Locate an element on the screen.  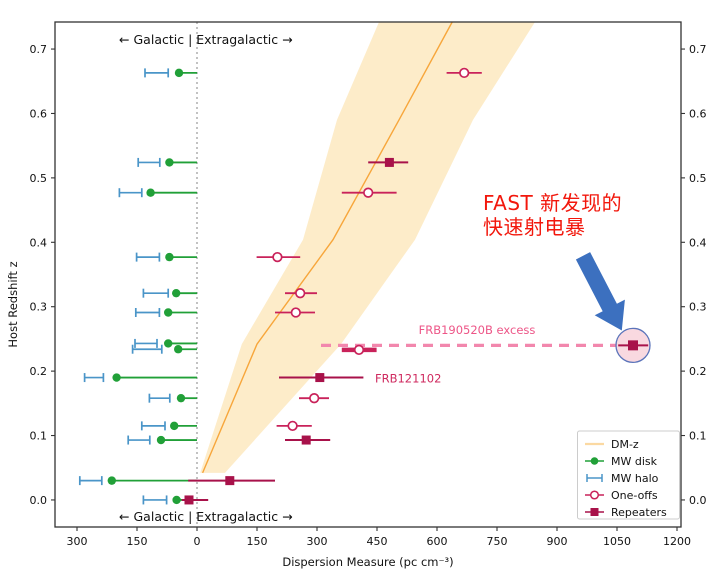
x-tick-label: 1050 is located at coordinates (617, 541).